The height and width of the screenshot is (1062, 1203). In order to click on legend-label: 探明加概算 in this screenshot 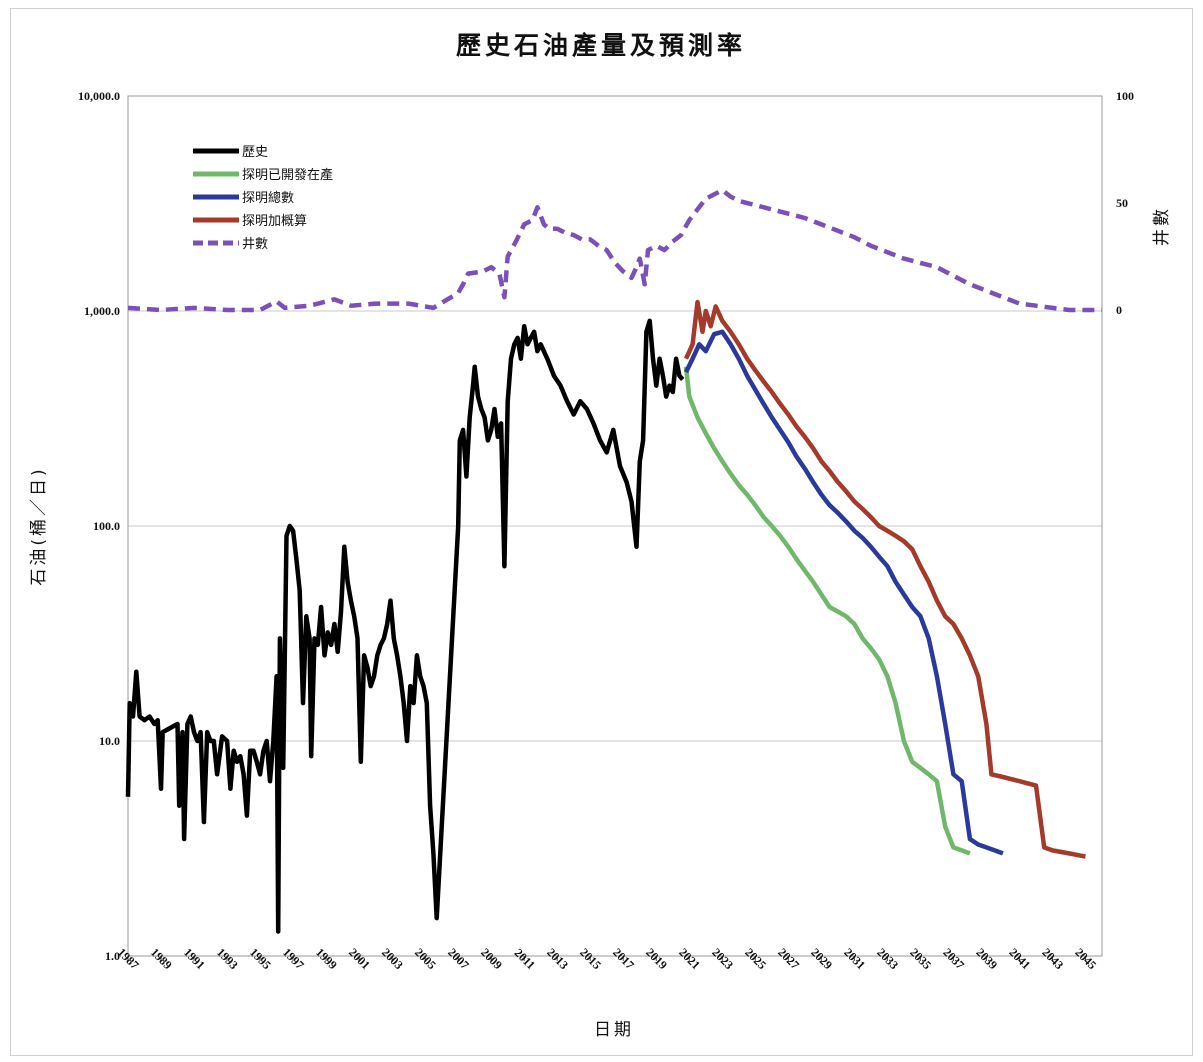, I will do `click(274, 221)`.